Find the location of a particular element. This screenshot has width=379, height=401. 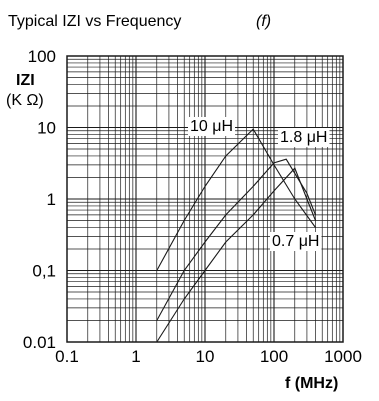

y-axis-label: IZI is located at coordinates (25, 80).